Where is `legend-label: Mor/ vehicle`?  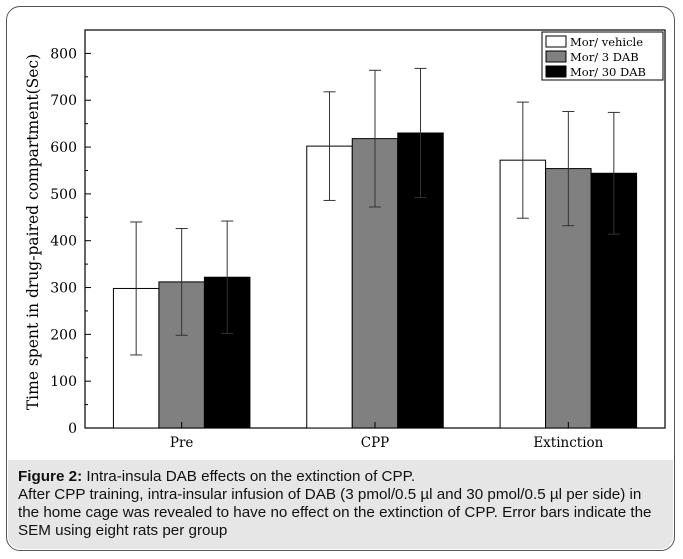
legend-label: Mor/ vehicle is located at coordinates (606, 42).